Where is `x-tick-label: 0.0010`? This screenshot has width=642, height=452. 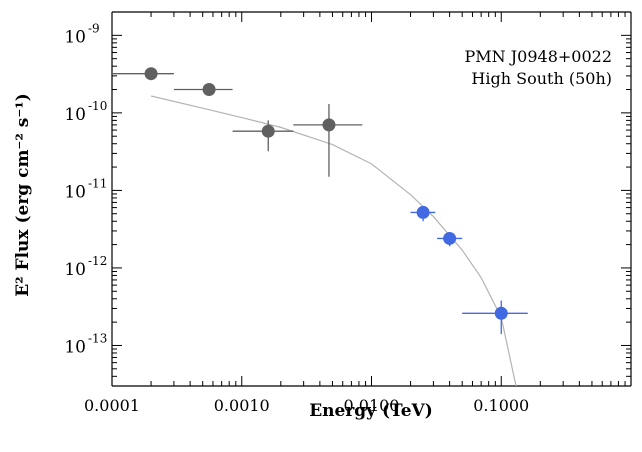 x-tick-label: 0.0010 is located at coordinates (242, 405).